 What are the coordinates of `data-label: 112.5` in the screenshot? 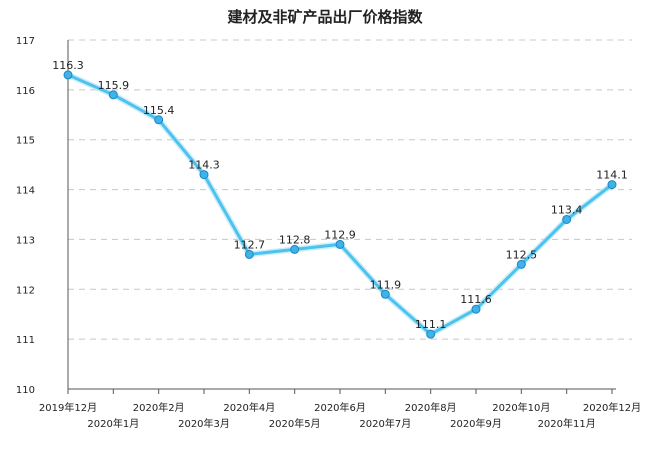 It's located at (522, 254).